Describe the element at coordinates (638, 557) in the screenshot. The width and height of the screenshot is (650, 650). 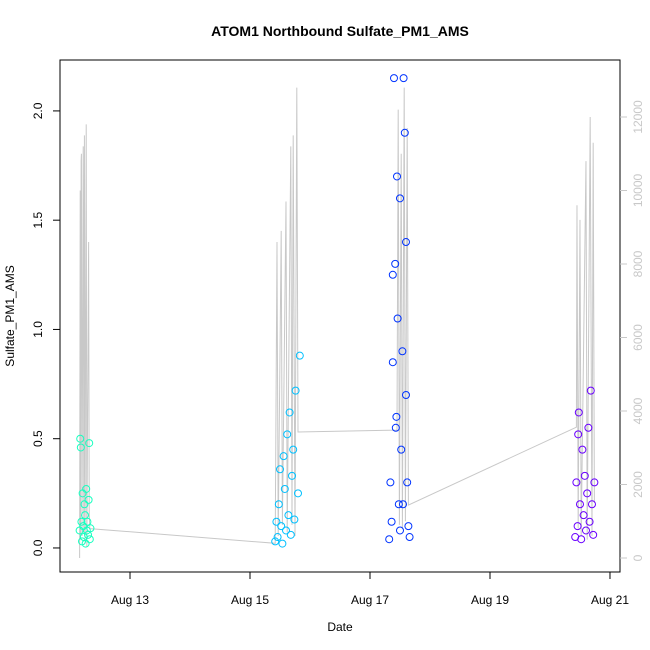
I see `y2-tick-label: 0` at that location.